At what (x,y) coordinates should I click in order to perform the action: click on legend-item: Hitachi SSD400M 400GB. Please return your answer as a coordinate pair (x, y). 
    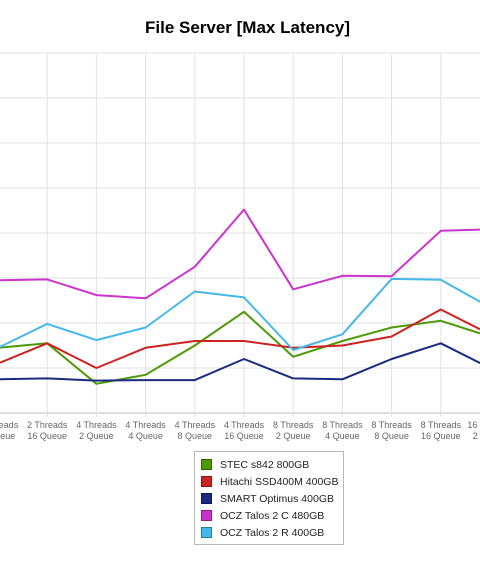
    Looking at the image, I should click on (272, 481).